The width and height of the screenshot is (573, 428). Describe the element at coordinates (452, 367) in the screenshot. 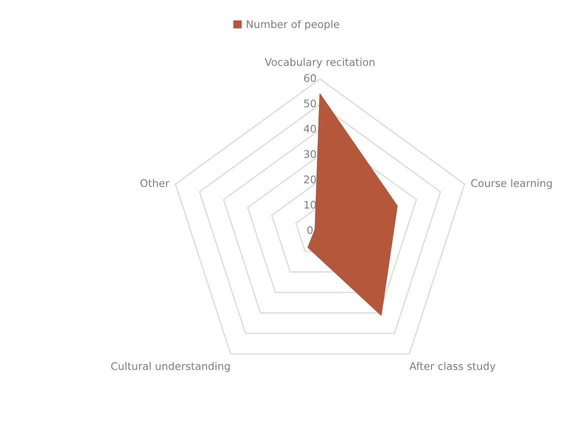

I see `spoke-label: After class study` at that location.